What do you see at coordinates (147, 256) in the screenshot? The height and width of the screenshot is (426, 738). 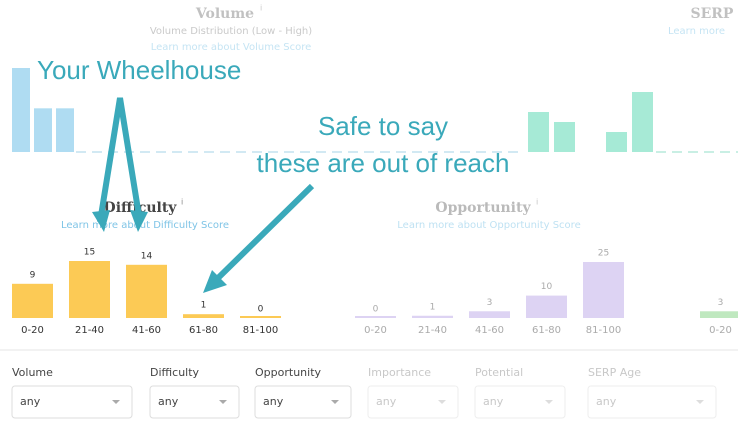 I see `value-label: 14` at bounding box center [147, 256].